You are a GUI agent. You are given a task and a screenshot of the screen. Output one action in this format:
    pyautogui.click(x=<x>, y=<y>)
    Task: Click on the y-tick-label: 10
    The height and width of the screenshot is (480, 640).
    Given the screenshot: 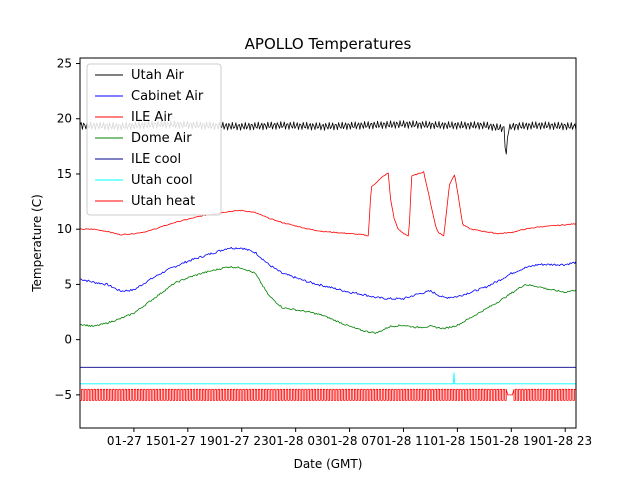 What is the action you would take?
    pyautogui.click(x=64, y=229)
    